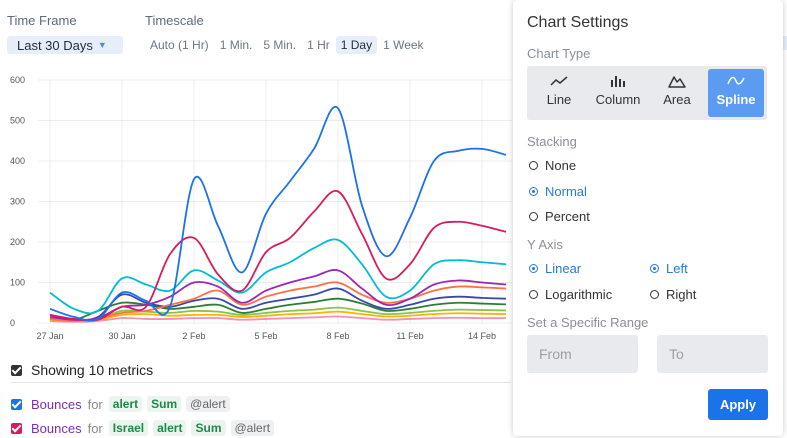  I want to click on x-tick-label: 5 Feb, so click(265, 336).